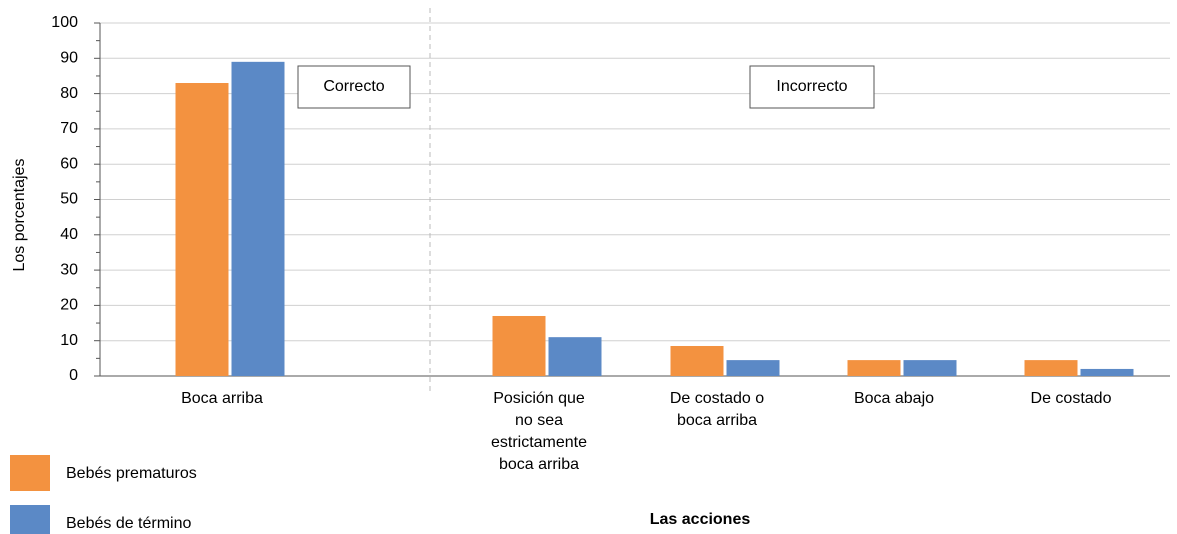 Image resolution: width=1177 pixels, height=534 pixels. What do you see at coordinates (73, 375) in the screenshot?
I see `y-tick-label: 0` at bounding box center [73, 375].